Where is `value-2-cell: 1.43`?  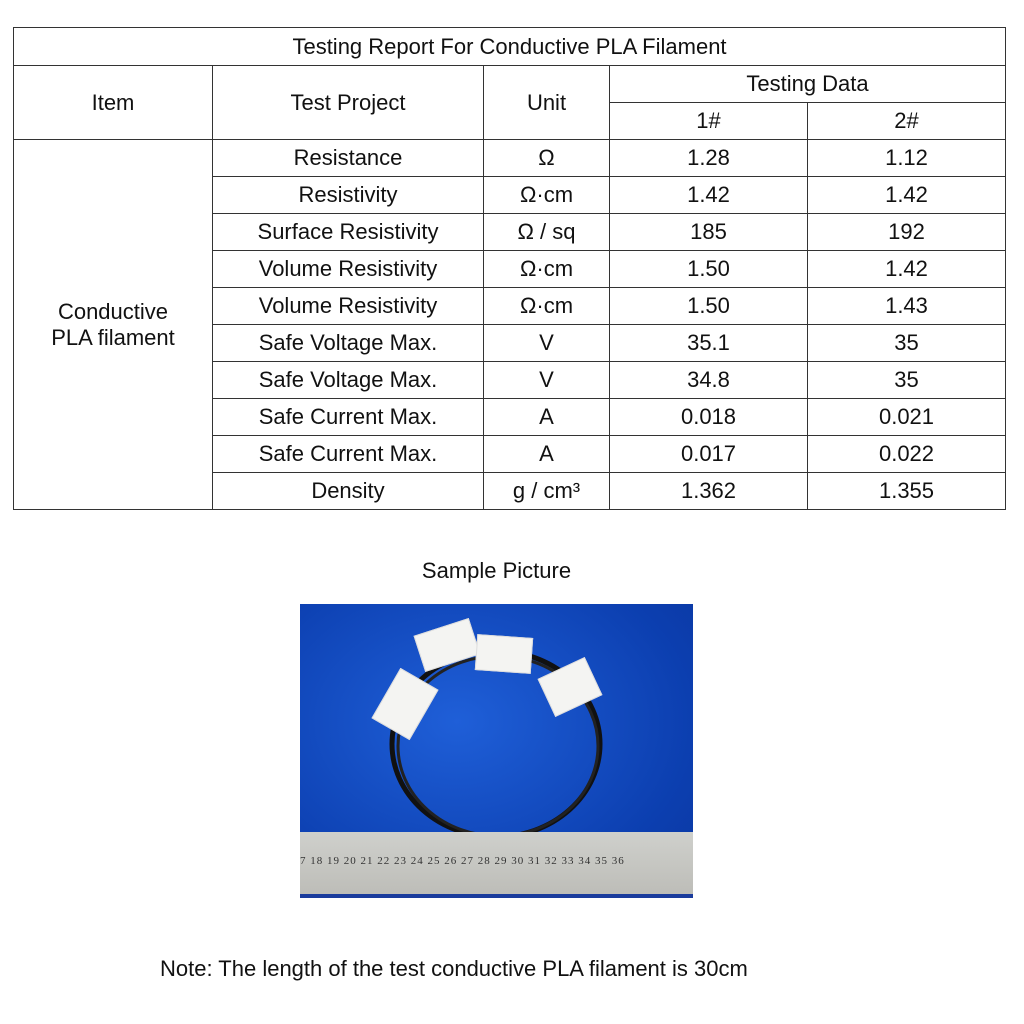 value-2-cell: 1.43 is located at coordinates (906, 306).